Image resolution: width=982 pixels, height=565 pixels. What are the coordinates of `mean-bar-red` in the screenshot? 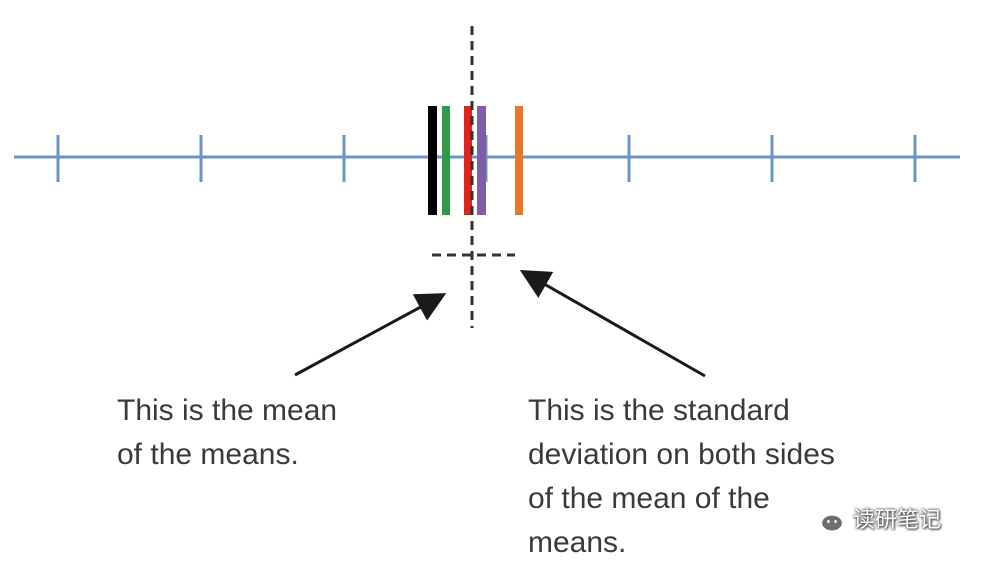 It's located at (468, 160).